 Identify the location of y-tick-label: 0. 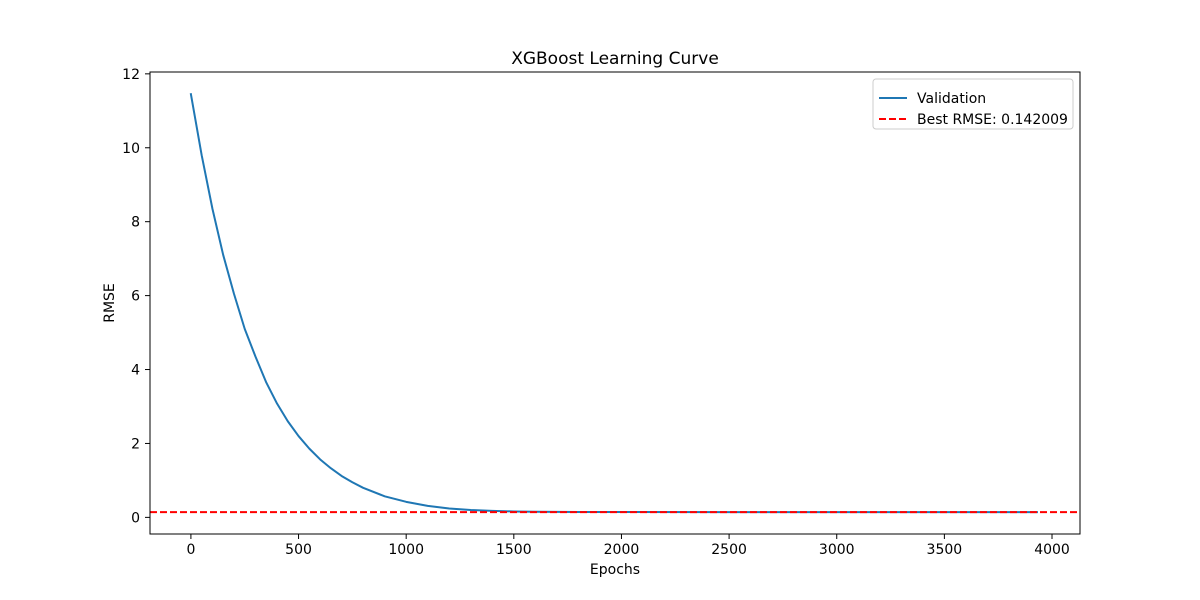
(135, 518).